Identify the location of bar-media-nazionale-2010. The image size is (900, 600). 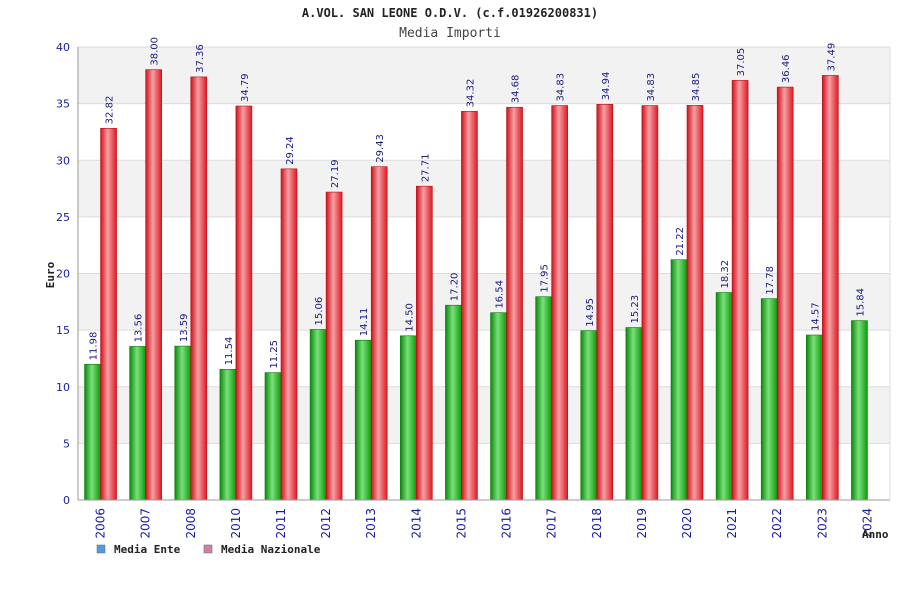
(244, 303).